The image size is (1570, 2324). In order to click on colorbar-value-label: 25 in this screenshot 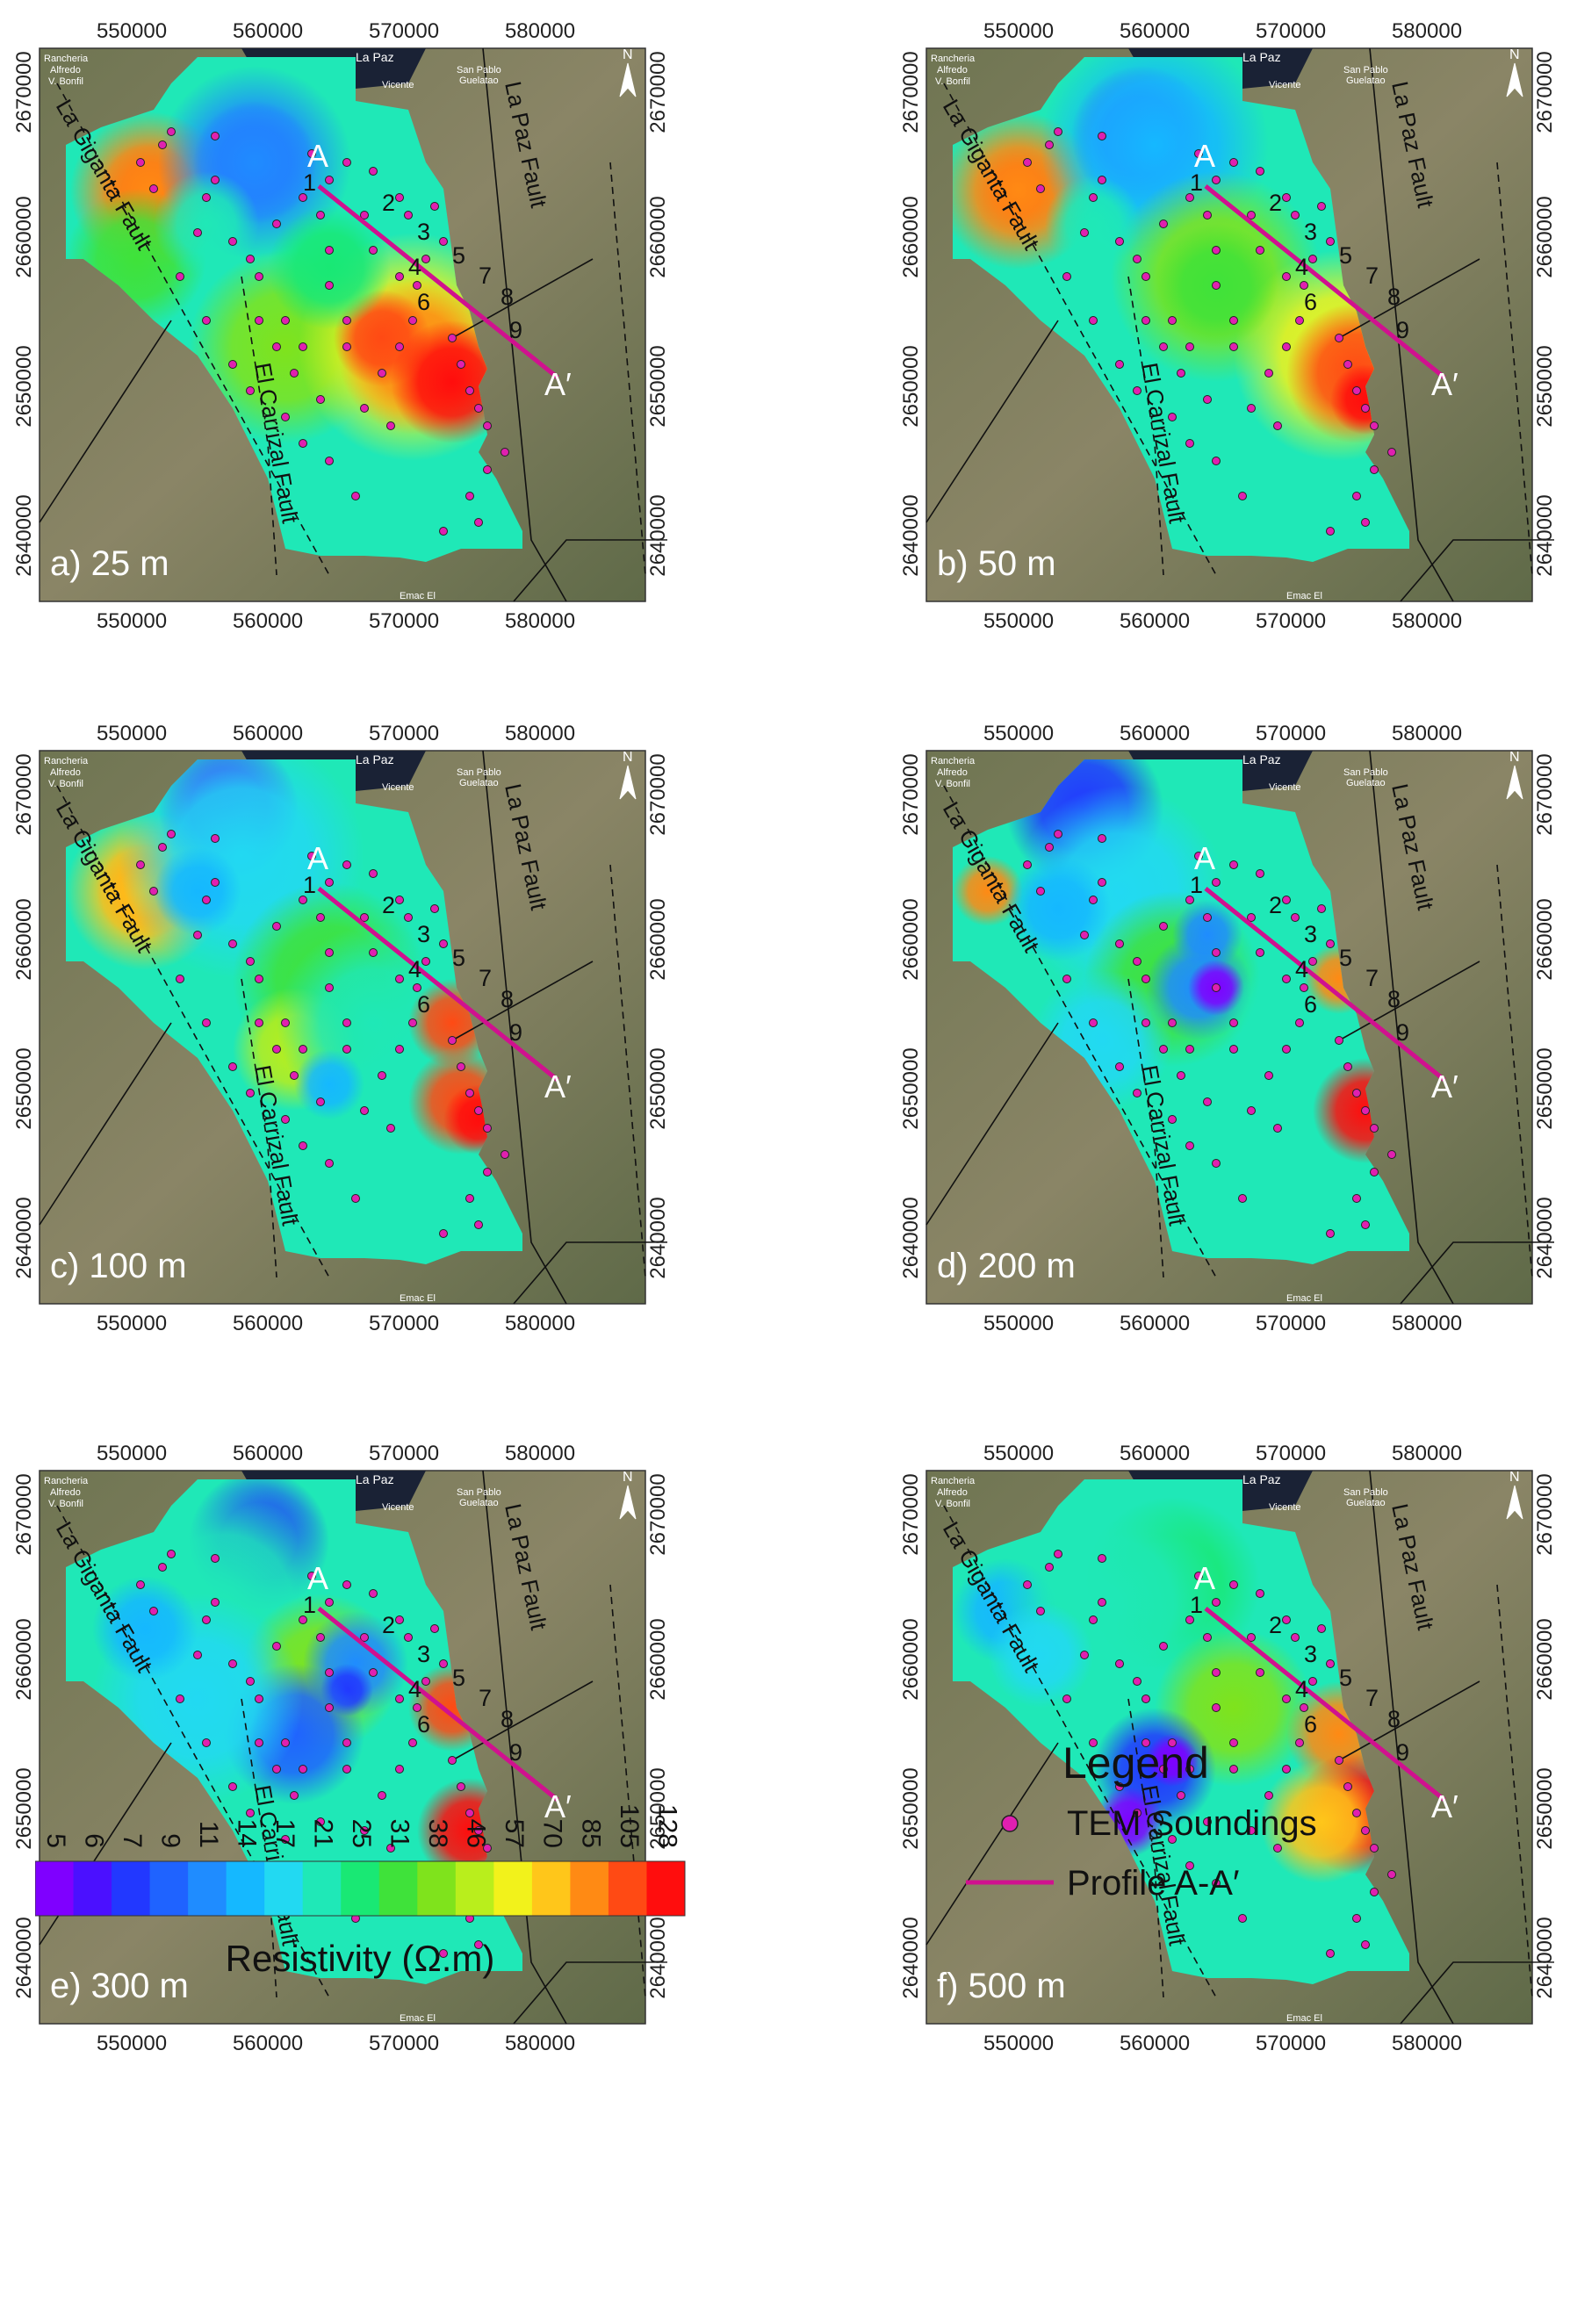, I will do `click(361, 1834)`.